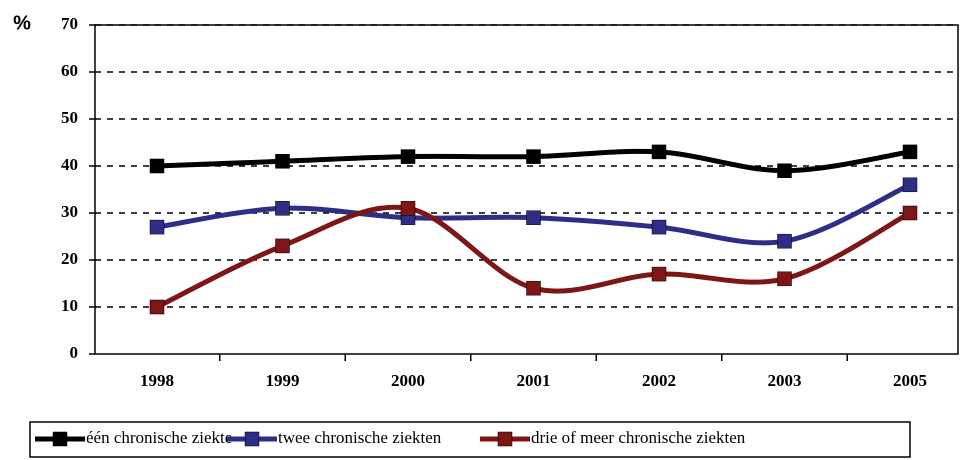 The width and height of the screenshot is (961, 460). Describe the element at coordinates (69, 211) in the screenshot. I see `y-tick-label: 30` at that location.